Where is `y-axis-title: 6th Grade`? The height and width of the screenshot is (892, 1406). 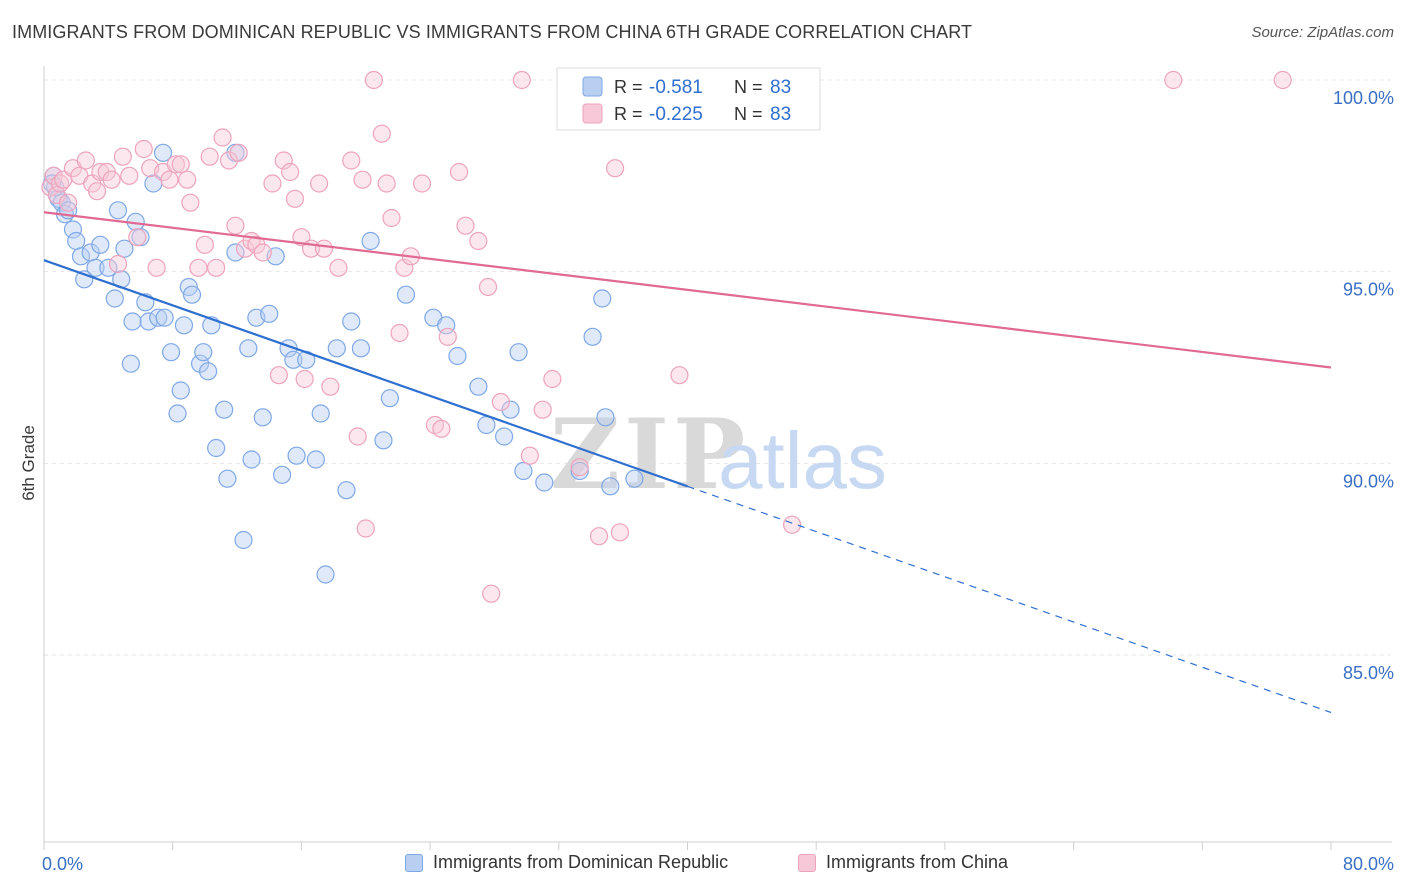 y-axis-title: 6th Grade is located at coordinates (28, 463).